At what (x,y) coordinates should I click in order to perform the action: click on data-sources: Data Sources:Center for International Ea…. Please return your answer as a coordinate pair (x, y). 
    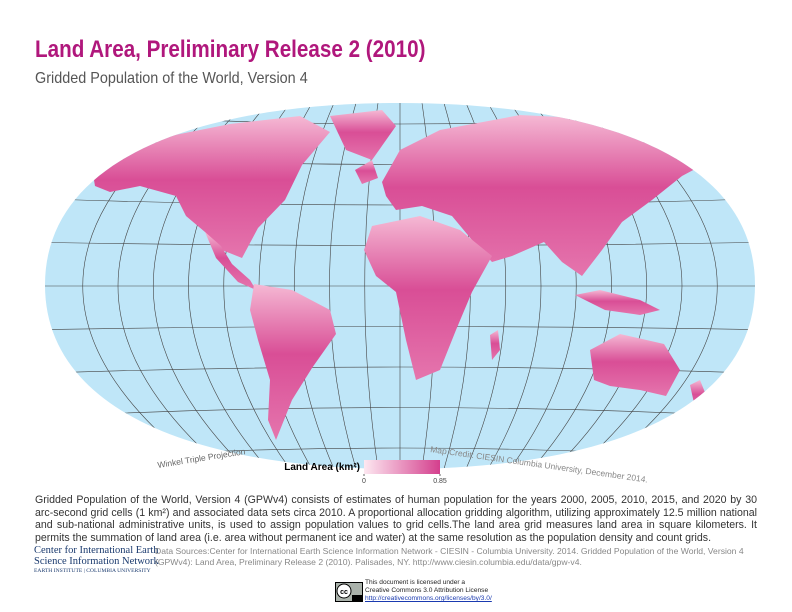
    Looking at the image, I should click on (449, 556).